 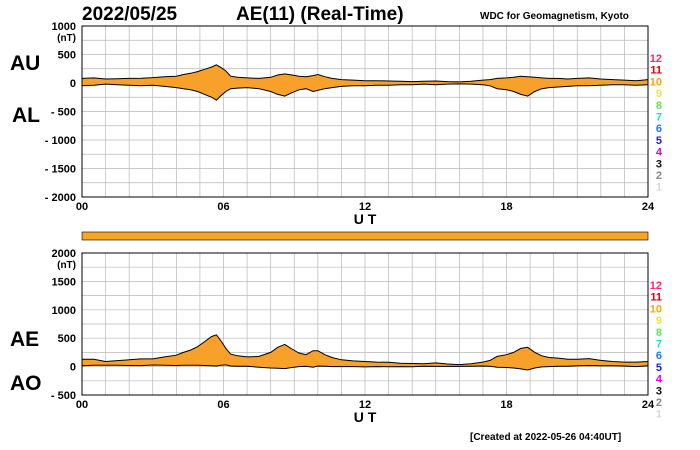 I want to click on series-line-au, so click(x=365, y=73).